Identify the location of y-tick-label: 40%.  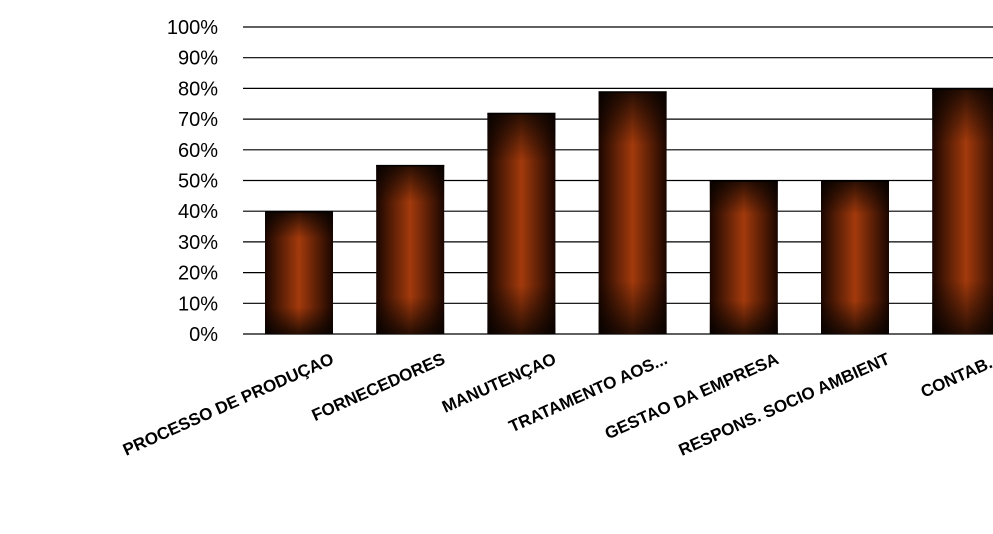
(198, 212).